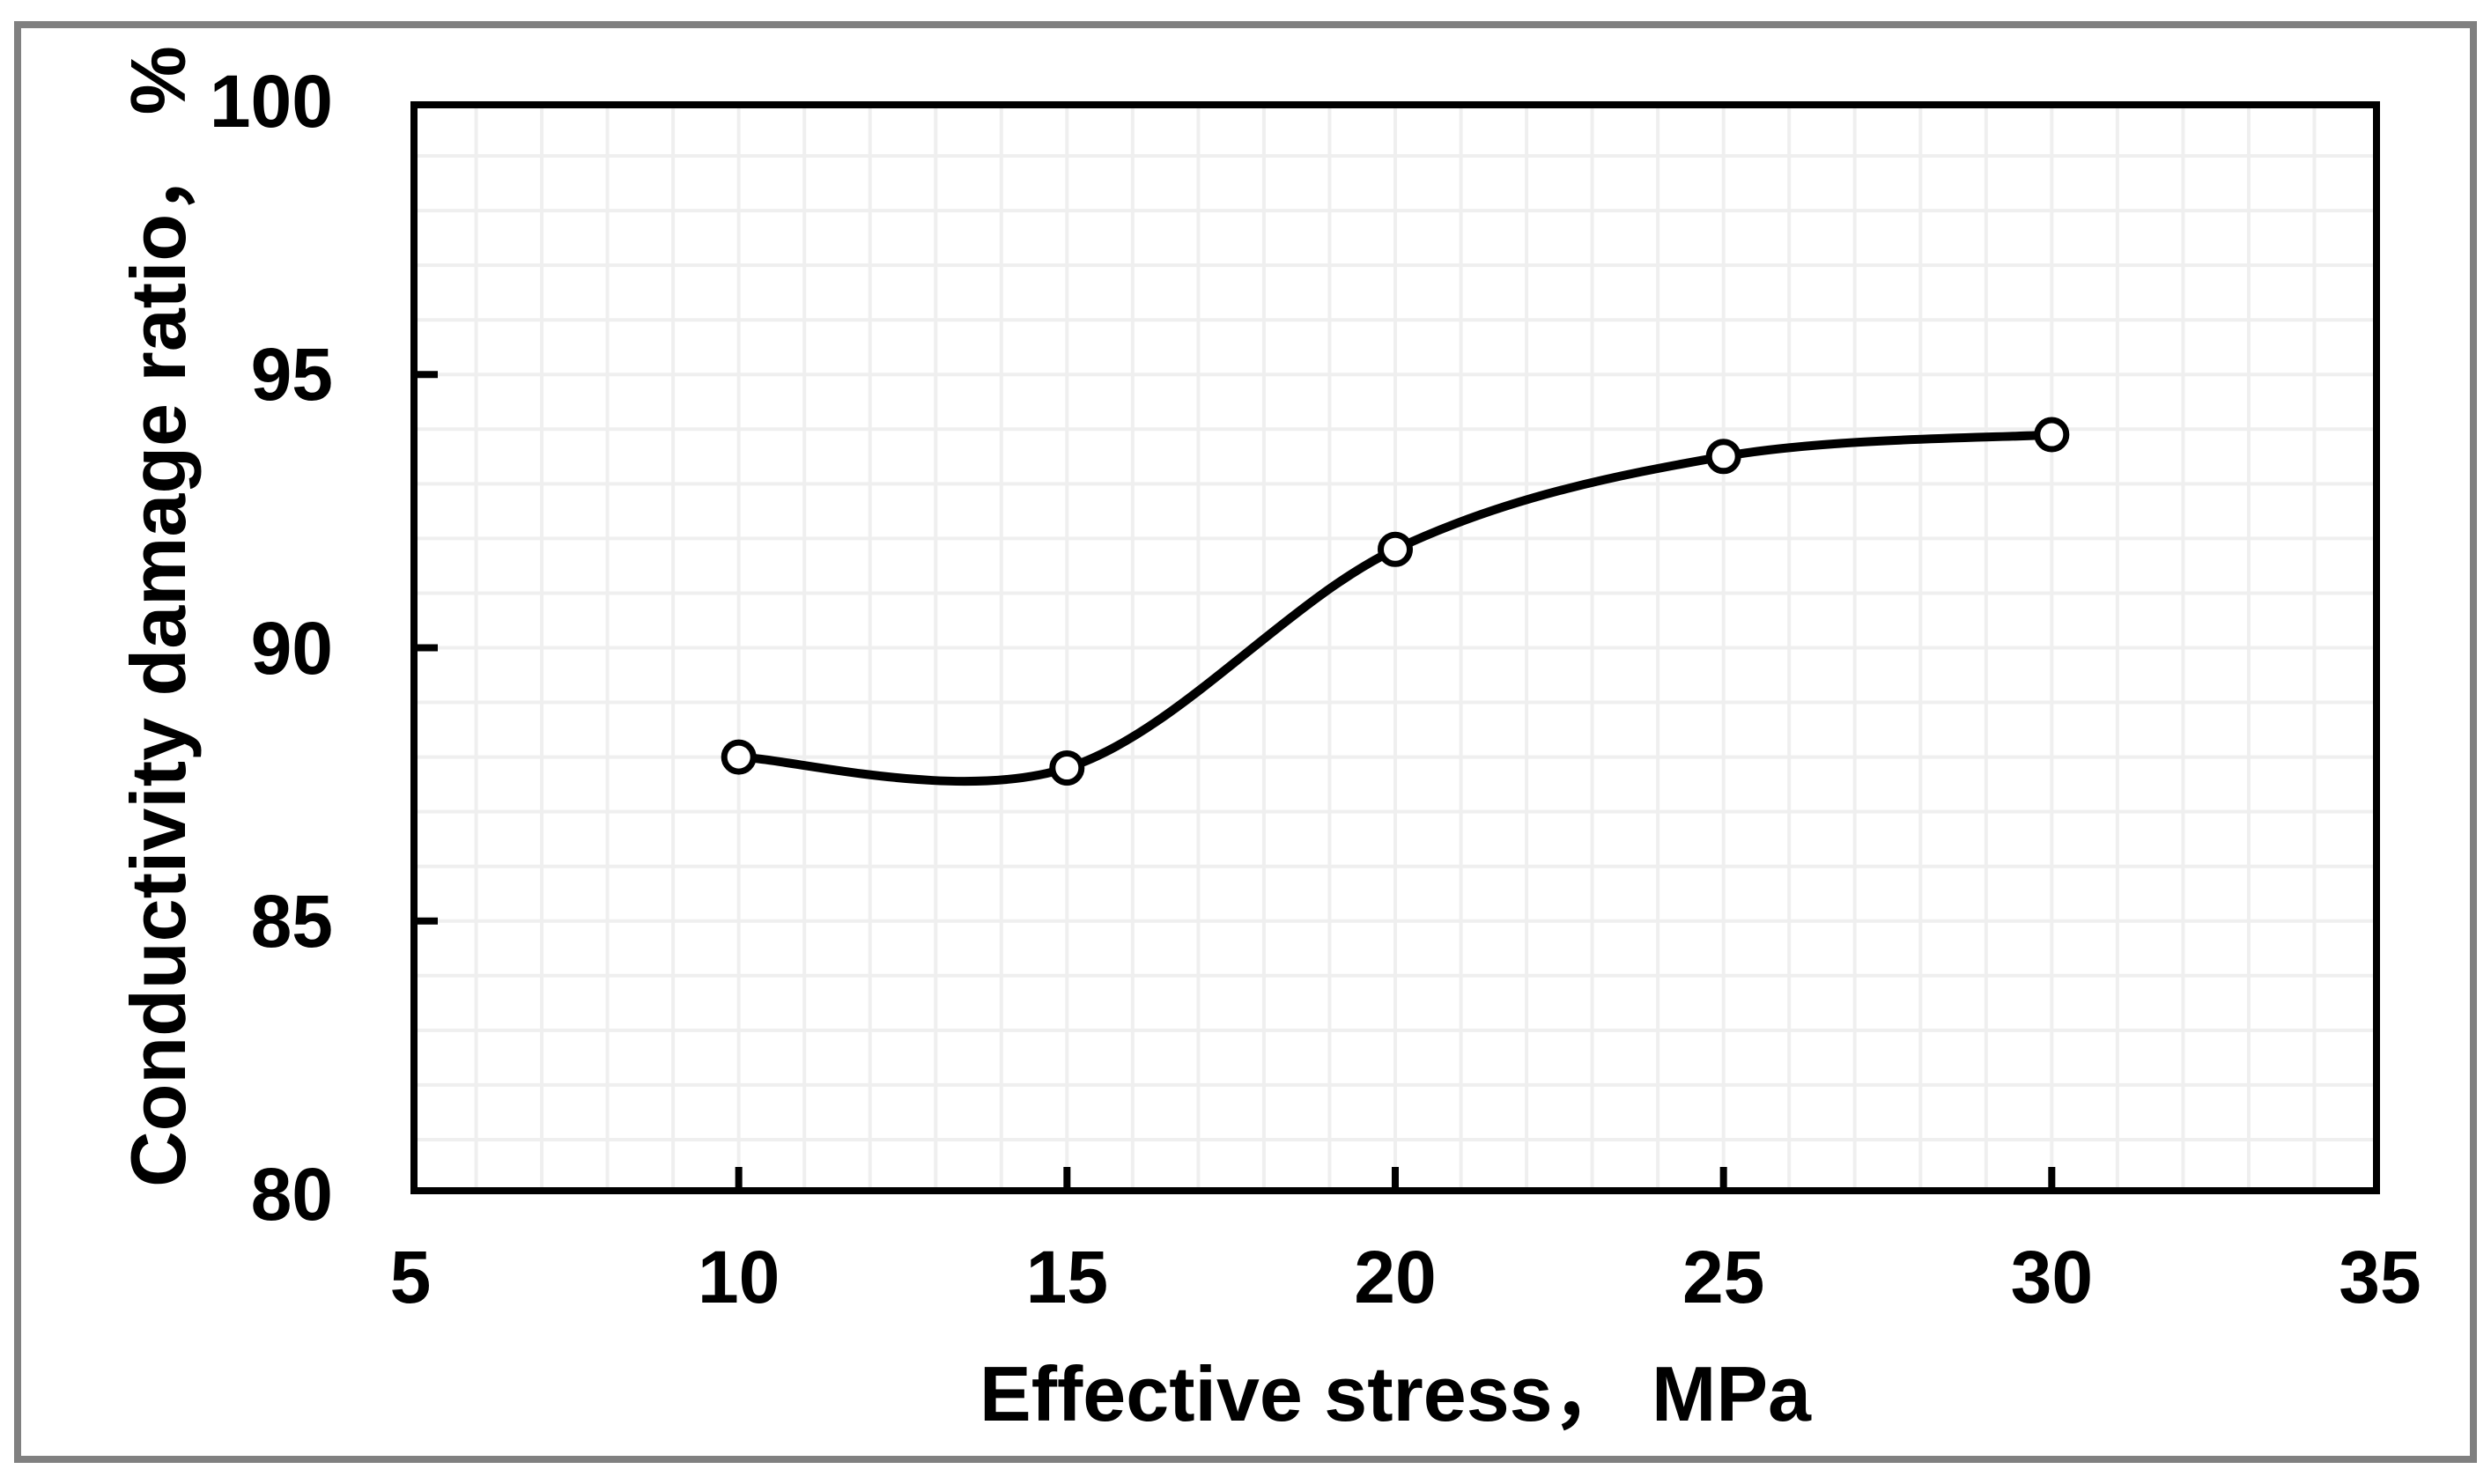 The width and height of the screenshot is (2491, 1484). What do you see at coordinates (1395, 1393) in the screenshot?
I see `x-axis-title: Effective stress， MPa` at bounding box center [1395, 1393].